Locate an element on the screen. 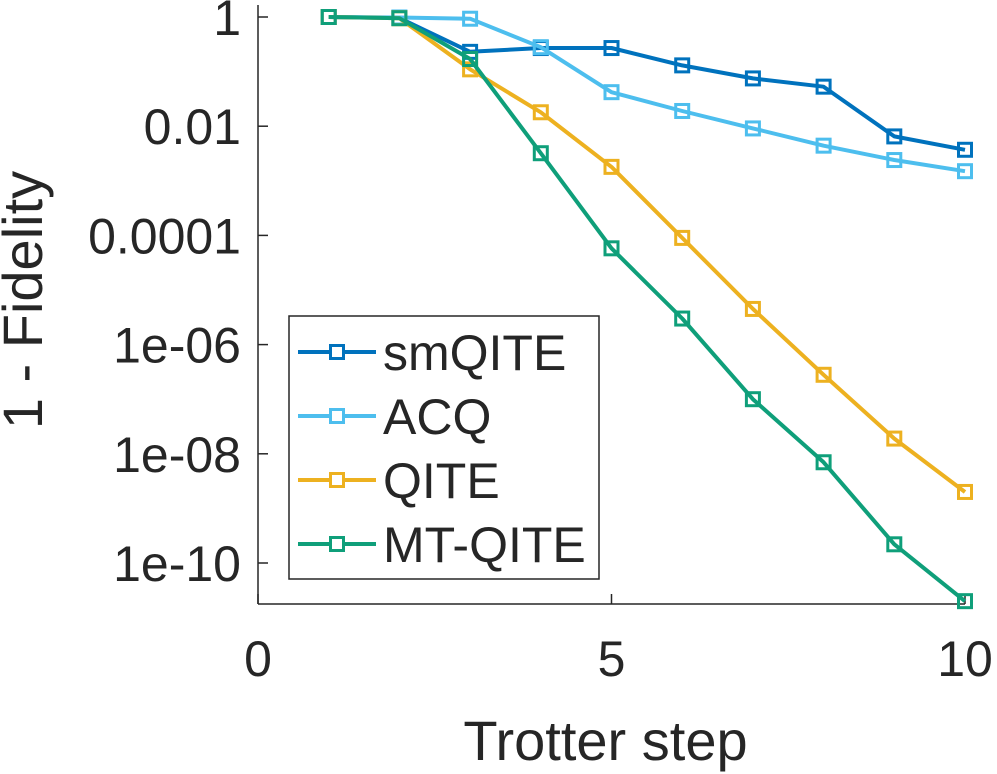 The height and width of the screenshot is (774, 997). legend: smQITE ACQ QITE MT-QITE is located at coordinates (444, 447).